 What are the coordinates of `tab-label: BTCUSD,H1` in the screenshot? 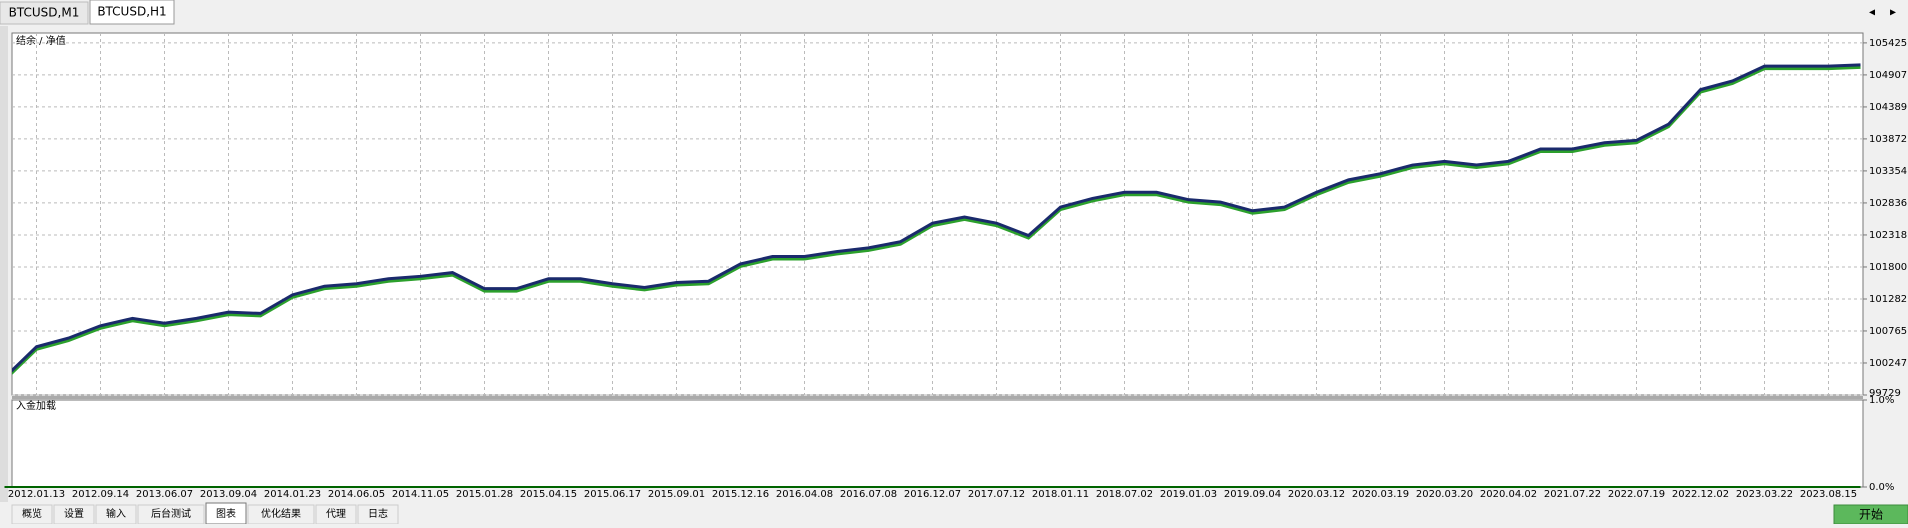 It's located at (131, 12).